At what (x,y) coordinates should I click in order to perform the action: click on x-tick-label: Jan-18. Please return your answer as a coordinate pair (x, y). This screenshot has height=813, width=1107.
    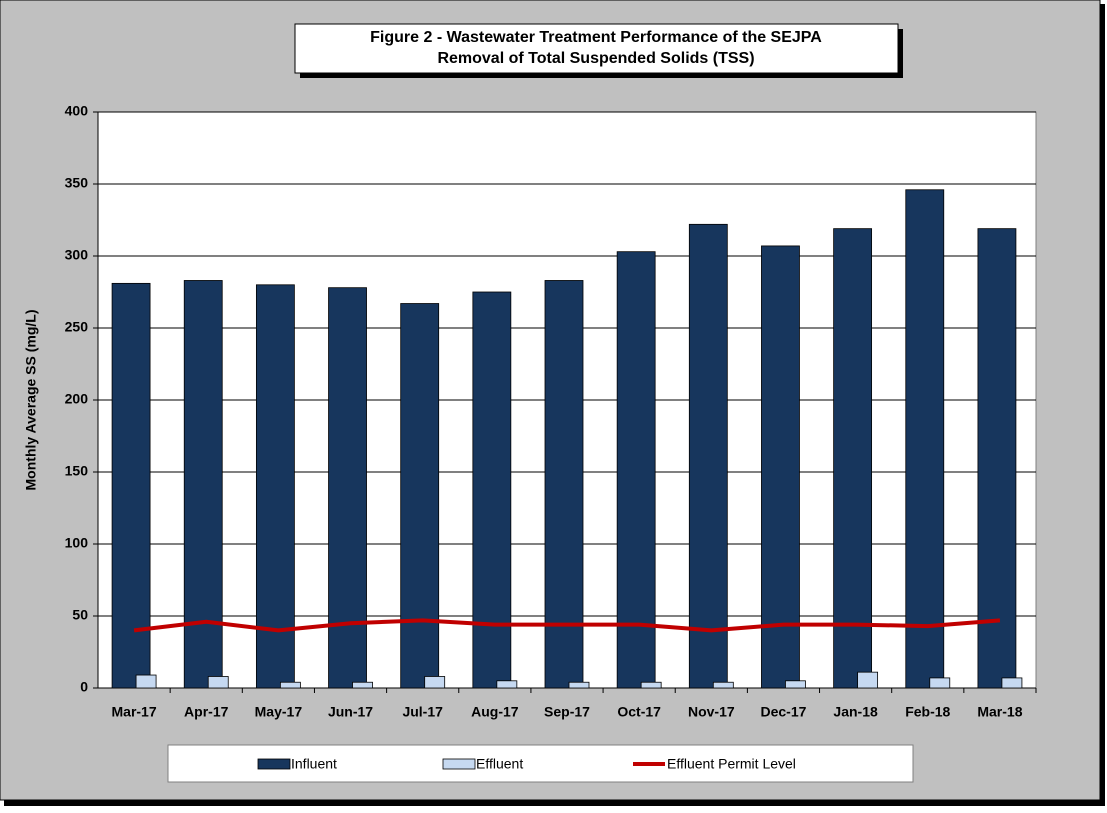
    Looking at the image, I should click on (855, 712).